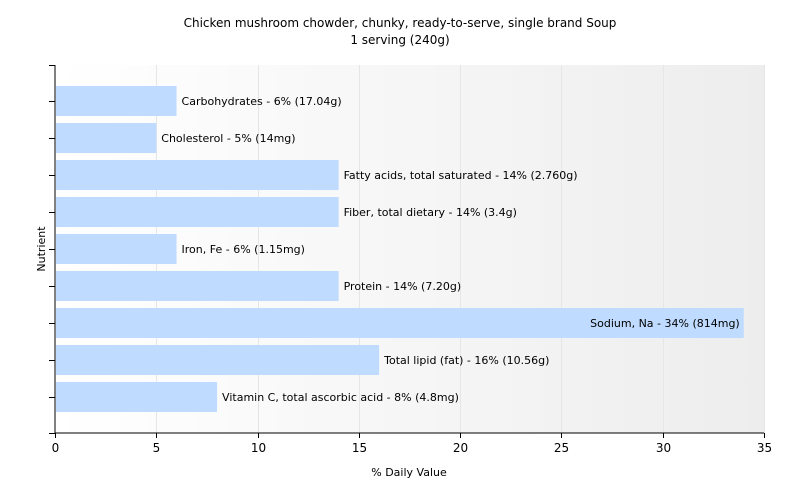 The image size is (800, 500). What do you see at coordinates (561, 448) in the screenshot?
I see `x-tick-label: 25` at bounding box center [561, 448].